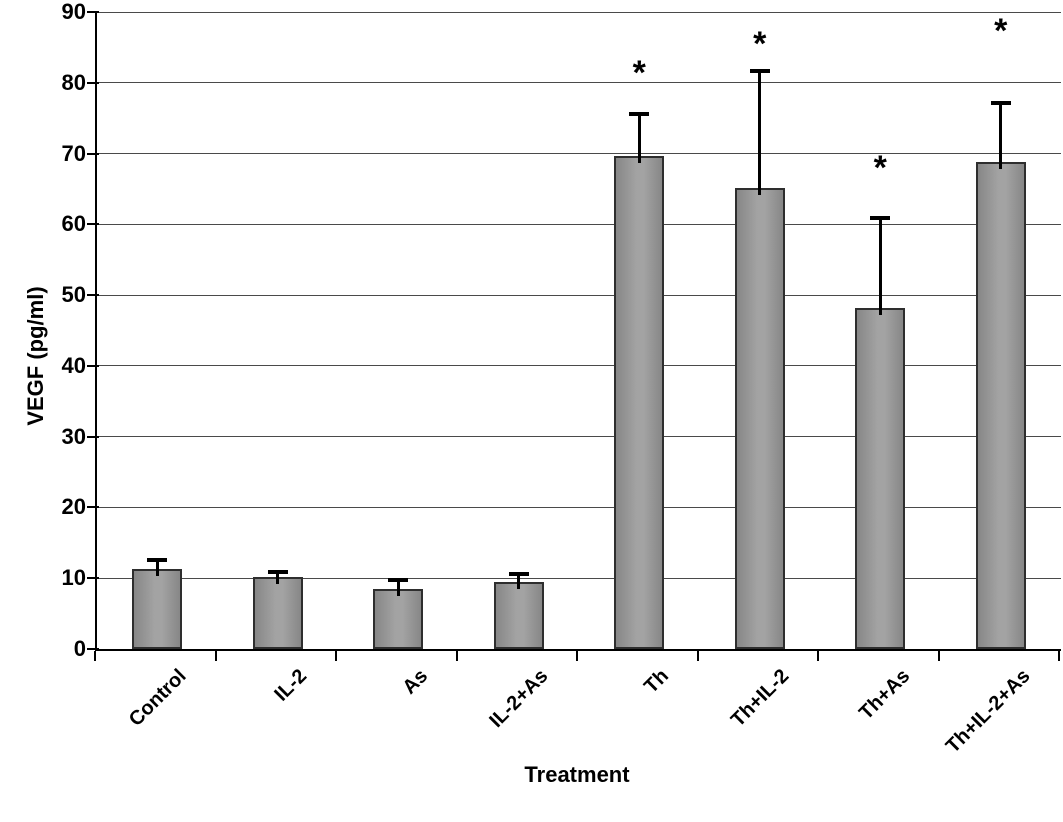 The height and width of the screenshot is (822, 1063). What do you see at coordinates (398, 618) in the screenshot?
I see `bar-As` at bounding box center [398, 618].